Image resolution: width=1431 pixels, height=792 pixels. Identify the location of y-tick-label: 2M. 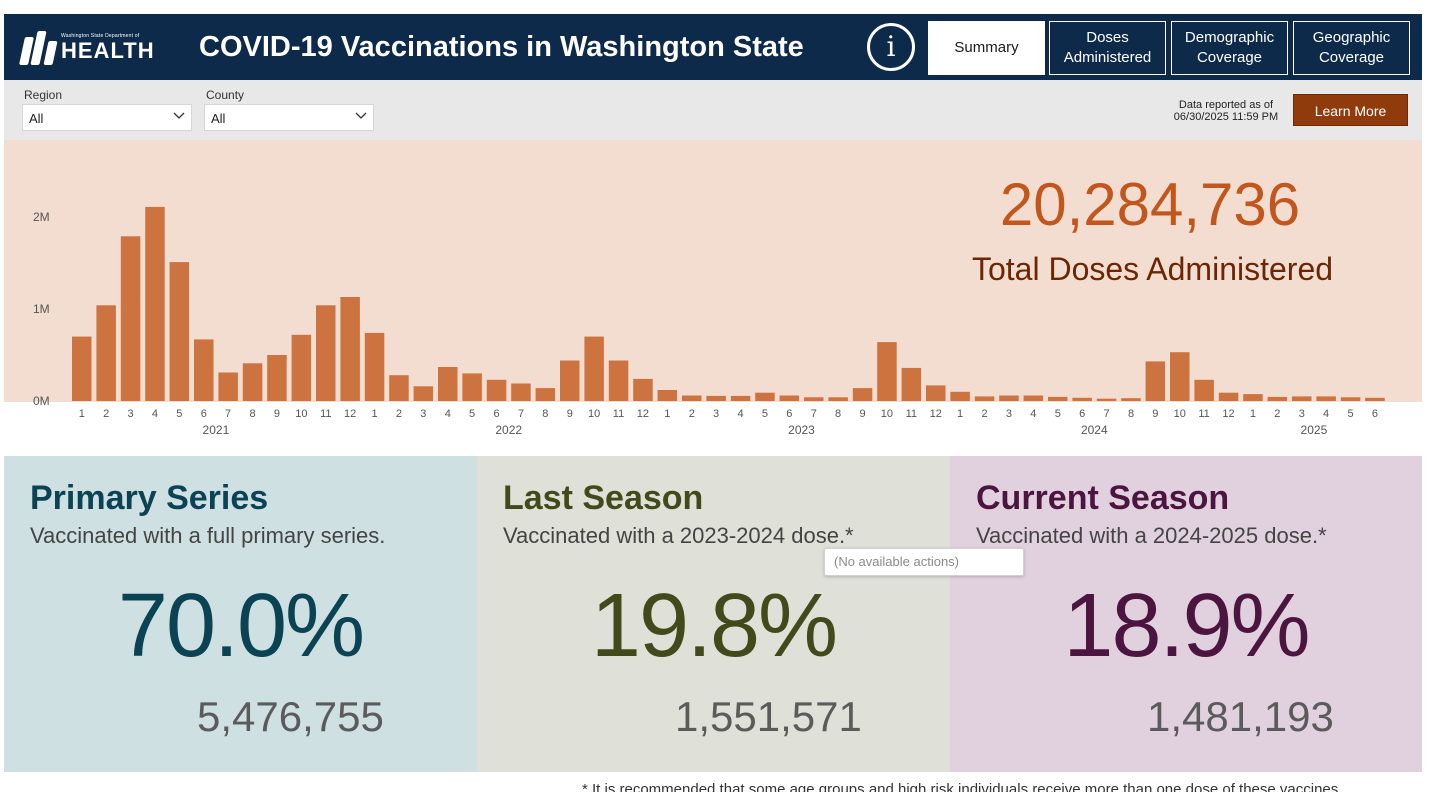
(41, 217).